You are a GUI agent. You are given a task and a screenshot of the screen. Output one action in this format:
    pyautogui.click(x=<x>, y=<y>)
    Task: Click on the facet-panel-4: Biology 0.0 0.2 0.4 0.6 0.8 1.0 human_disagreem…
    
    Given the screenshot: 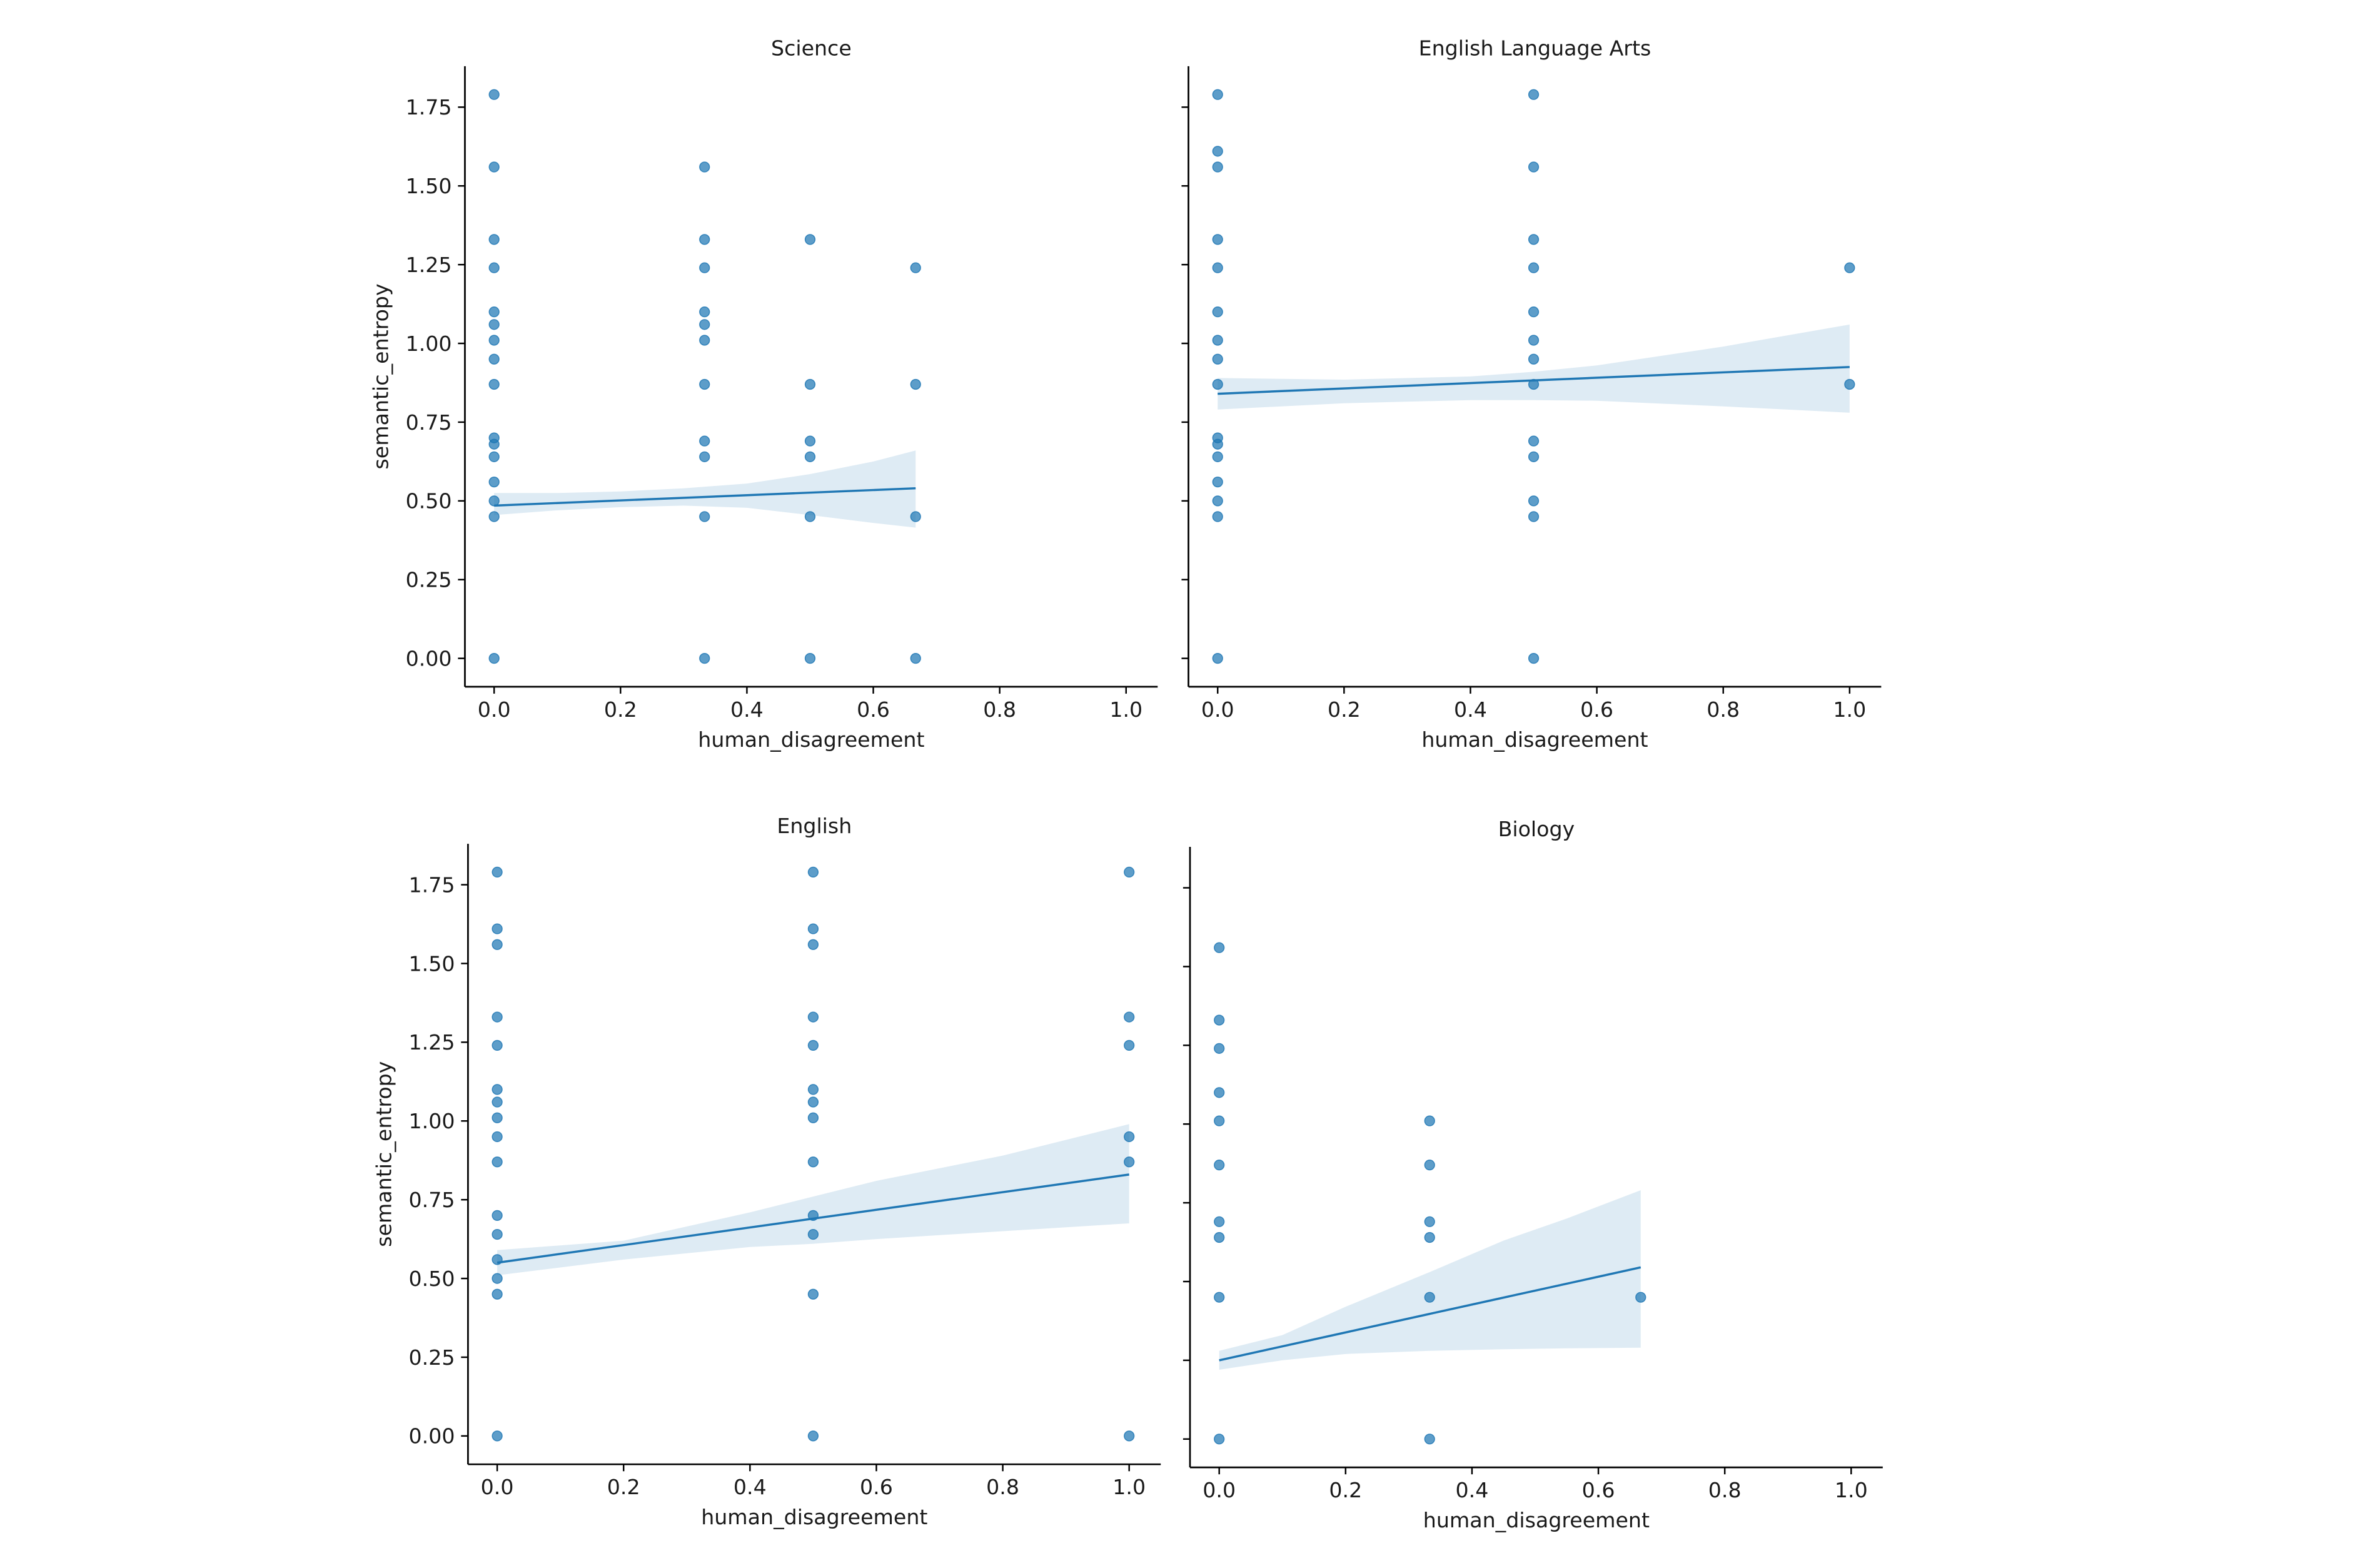 What is the action you would take?
    pyautogui.click(x=1532, y=1174)
    